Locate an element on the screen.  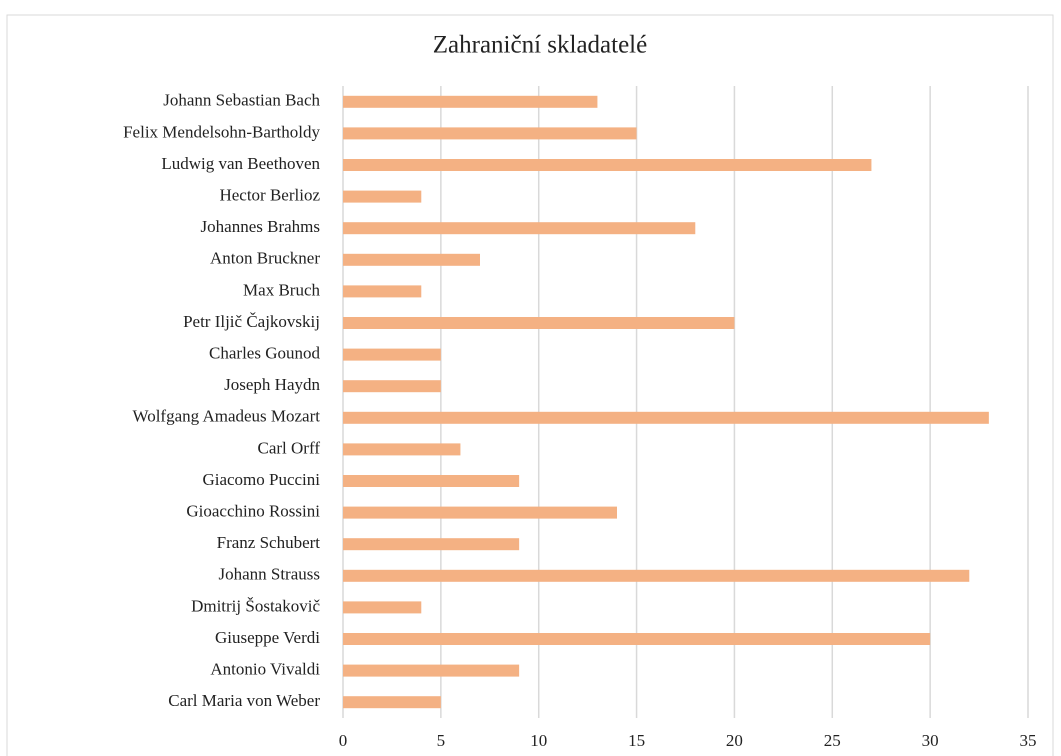
y-tick-label: Petr Iljič Čajkovskij is located at coordinates (251, 321).